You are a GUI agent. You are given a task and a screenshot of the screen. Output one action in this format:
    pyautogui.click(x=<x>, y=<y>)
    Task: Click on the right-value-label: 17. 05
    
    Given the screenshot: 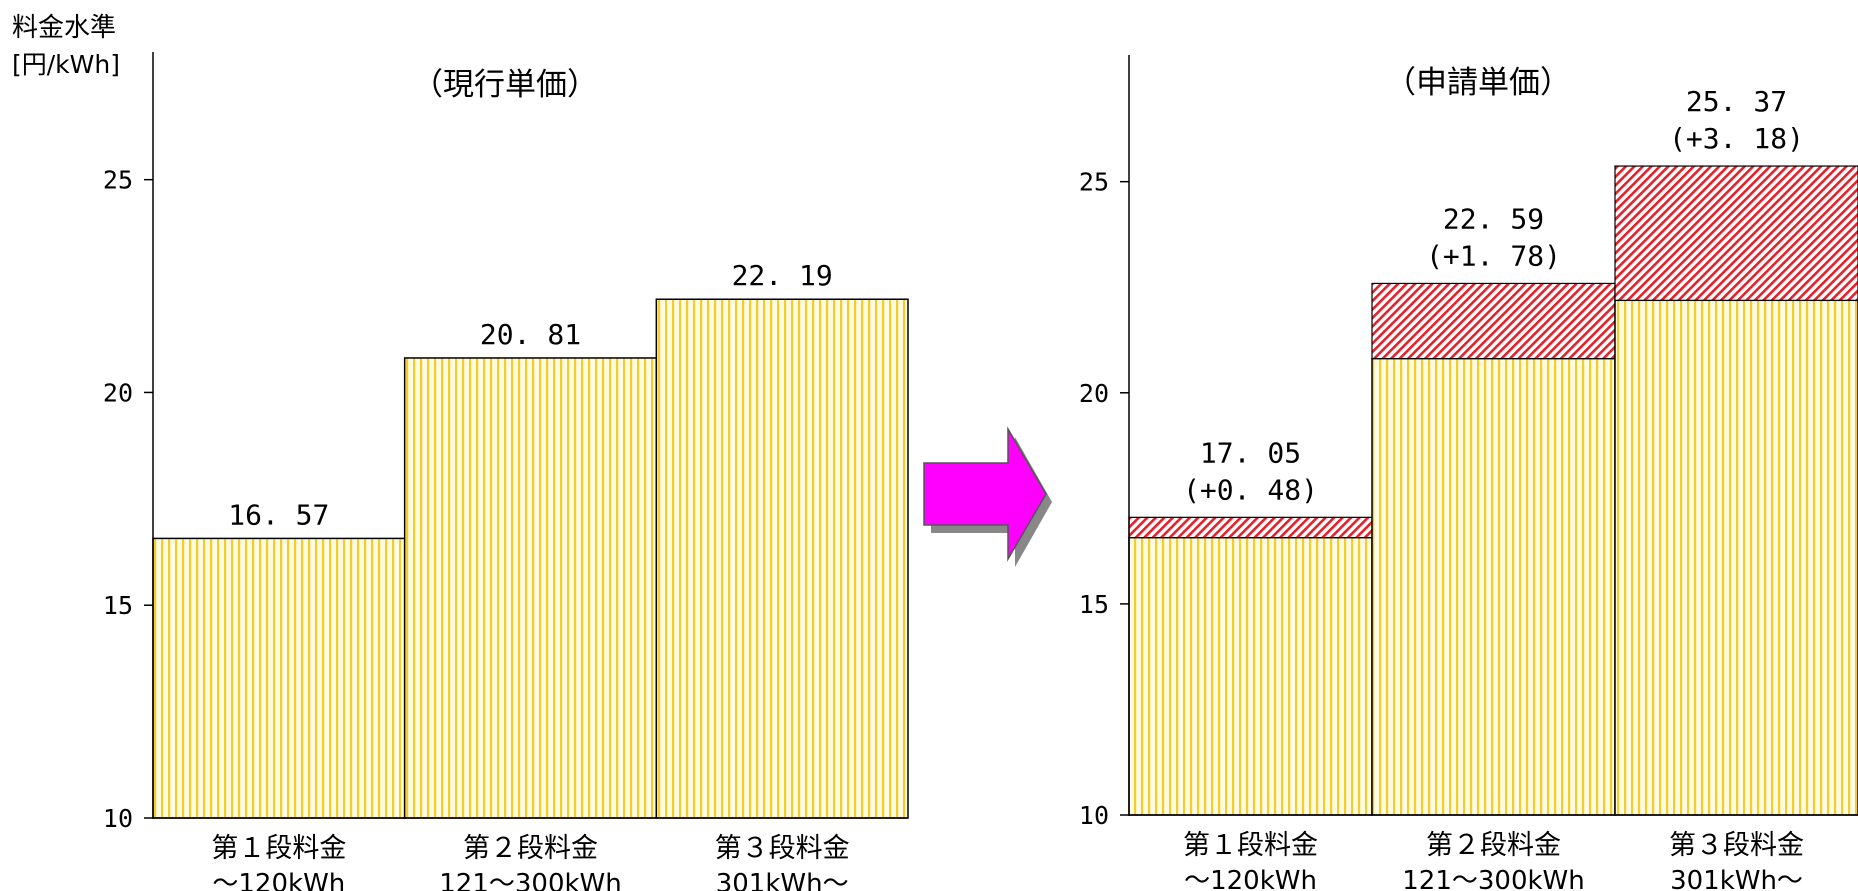 What is the action you would take?
    pyautogui.click(x=1250, y=452)
    